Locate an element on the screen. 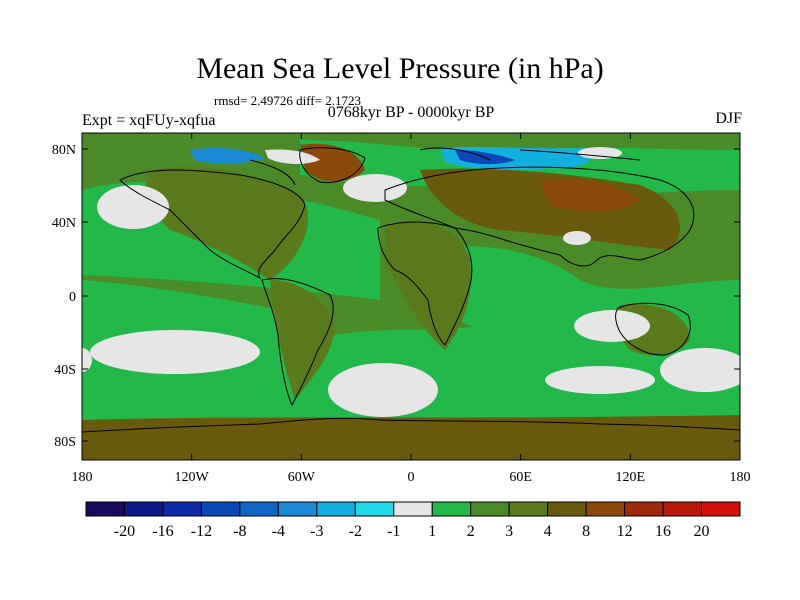  coast-north-america is located at coordinates (212, 224).